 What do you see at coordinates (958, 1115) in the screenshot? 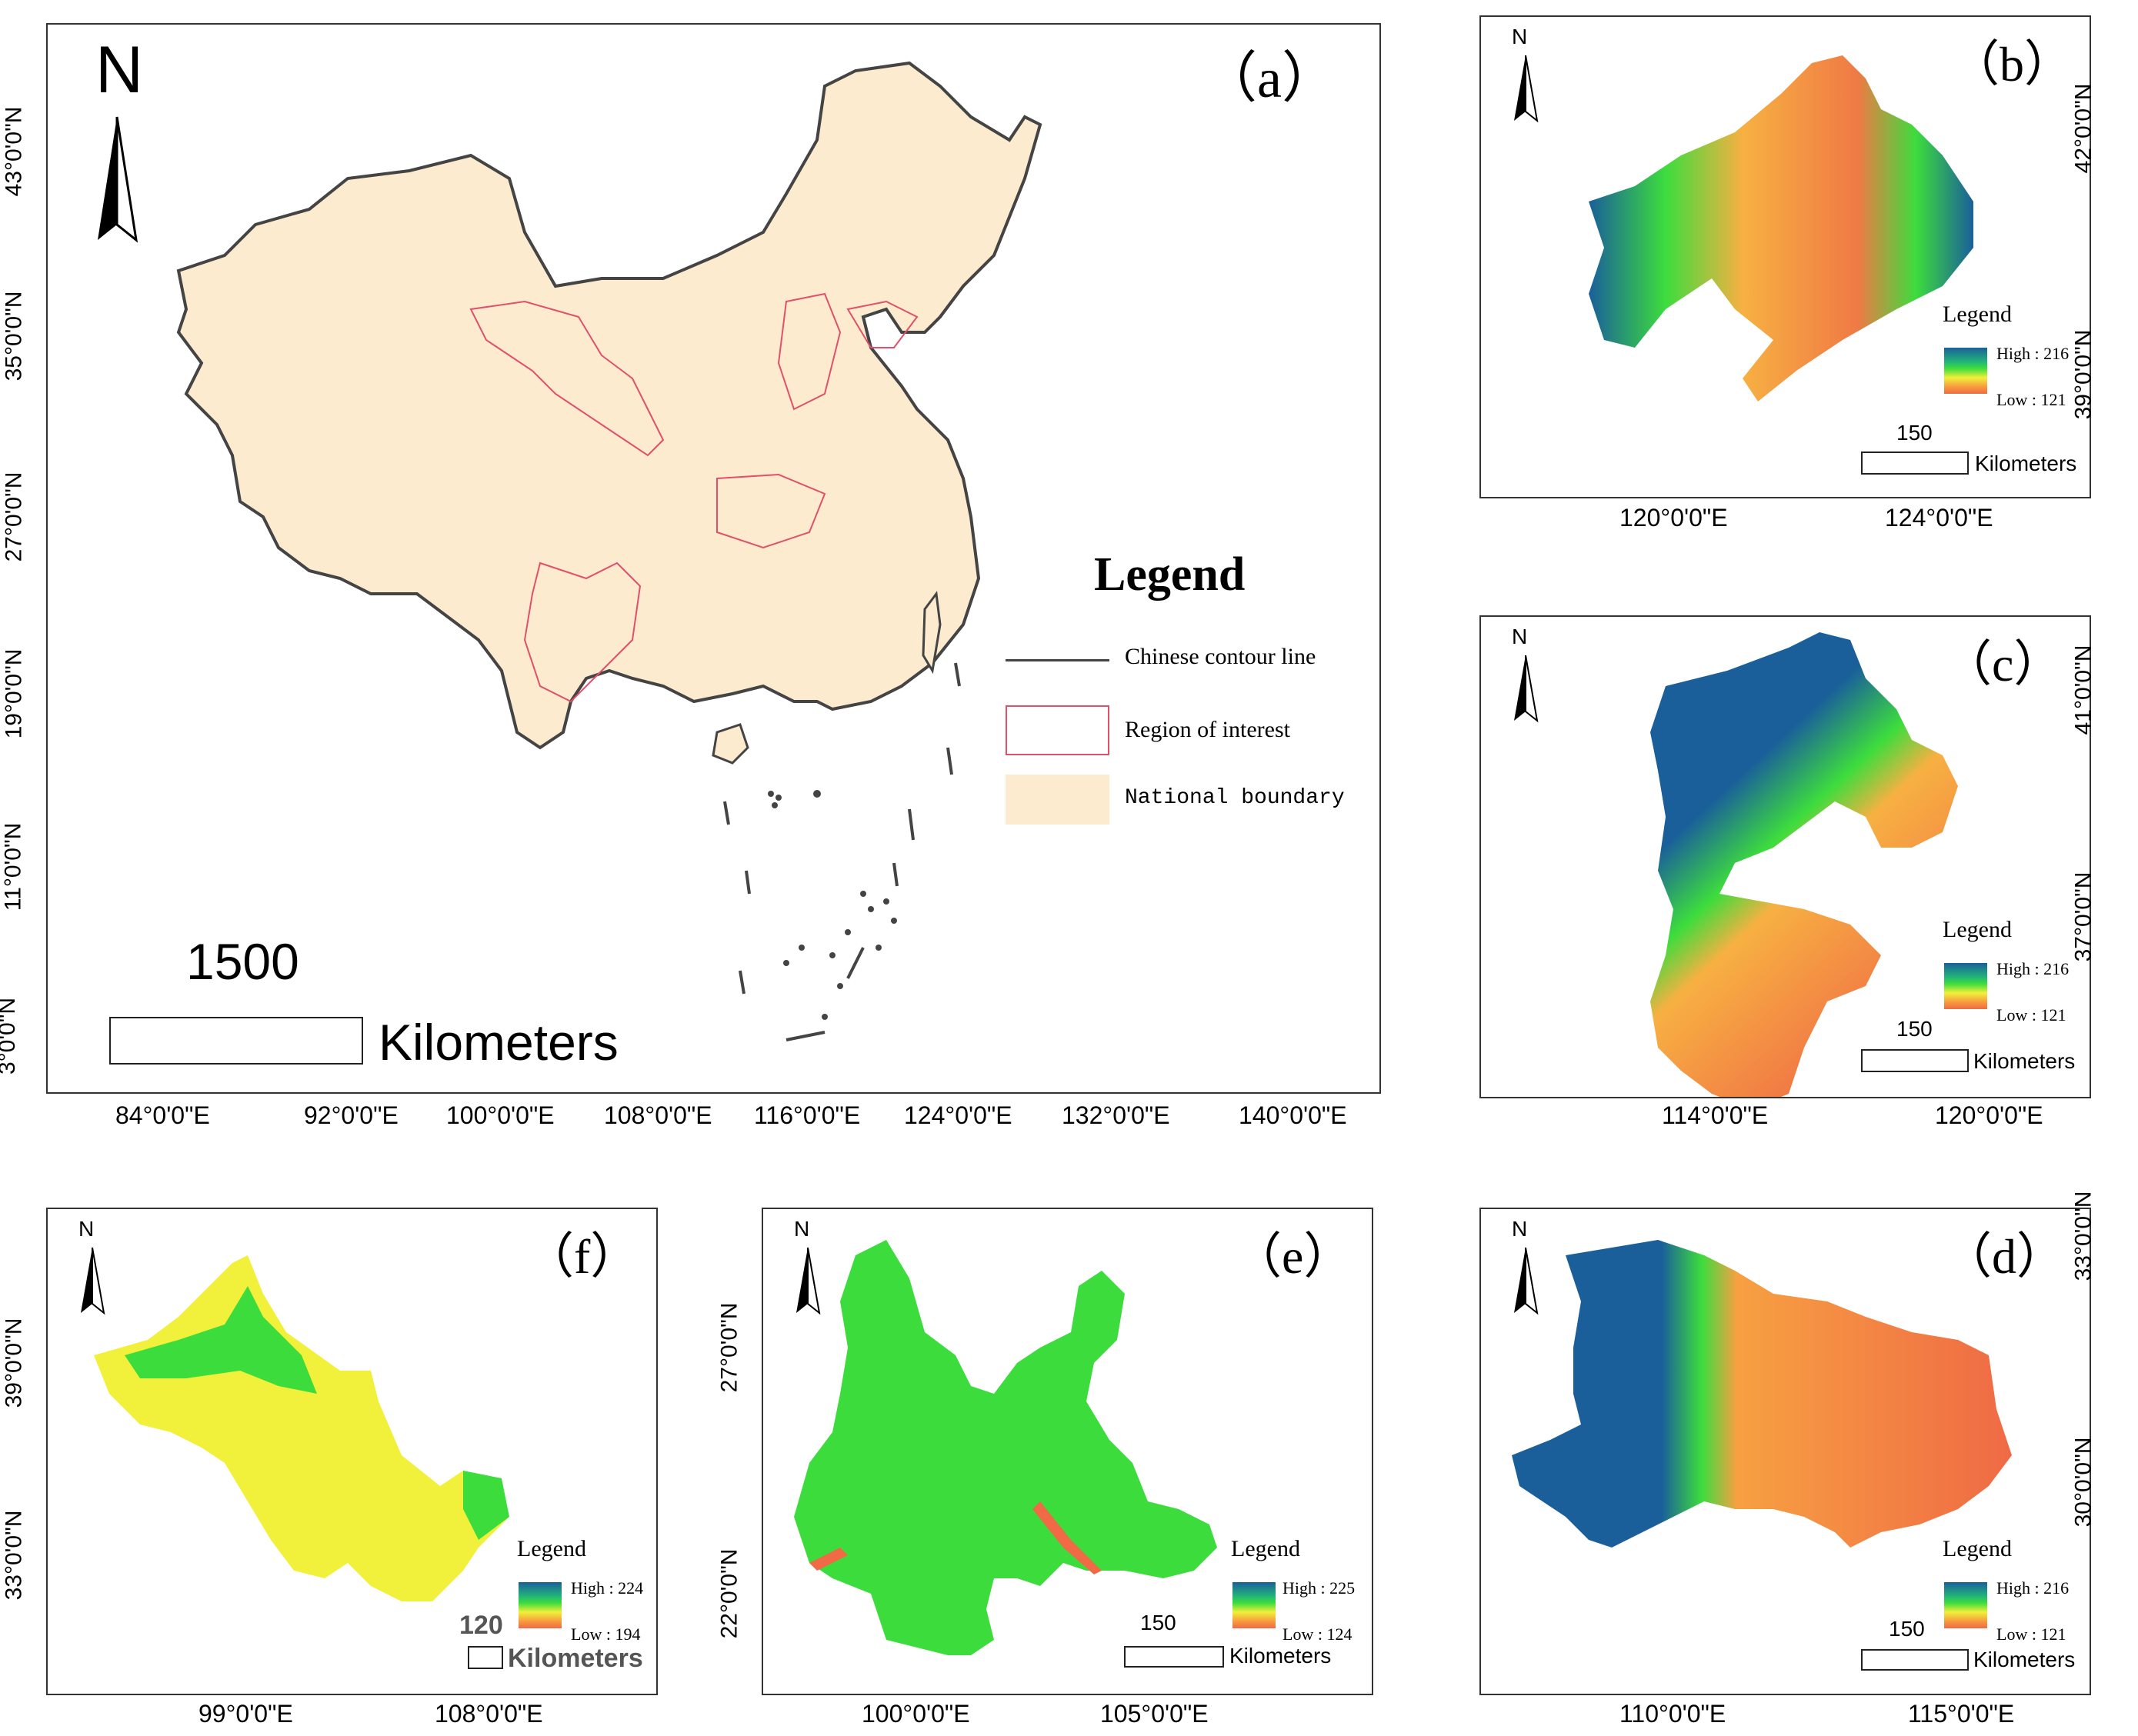
I see `panel-a-xtick: 124°0'0"E` at bounding box center [958, 1115].